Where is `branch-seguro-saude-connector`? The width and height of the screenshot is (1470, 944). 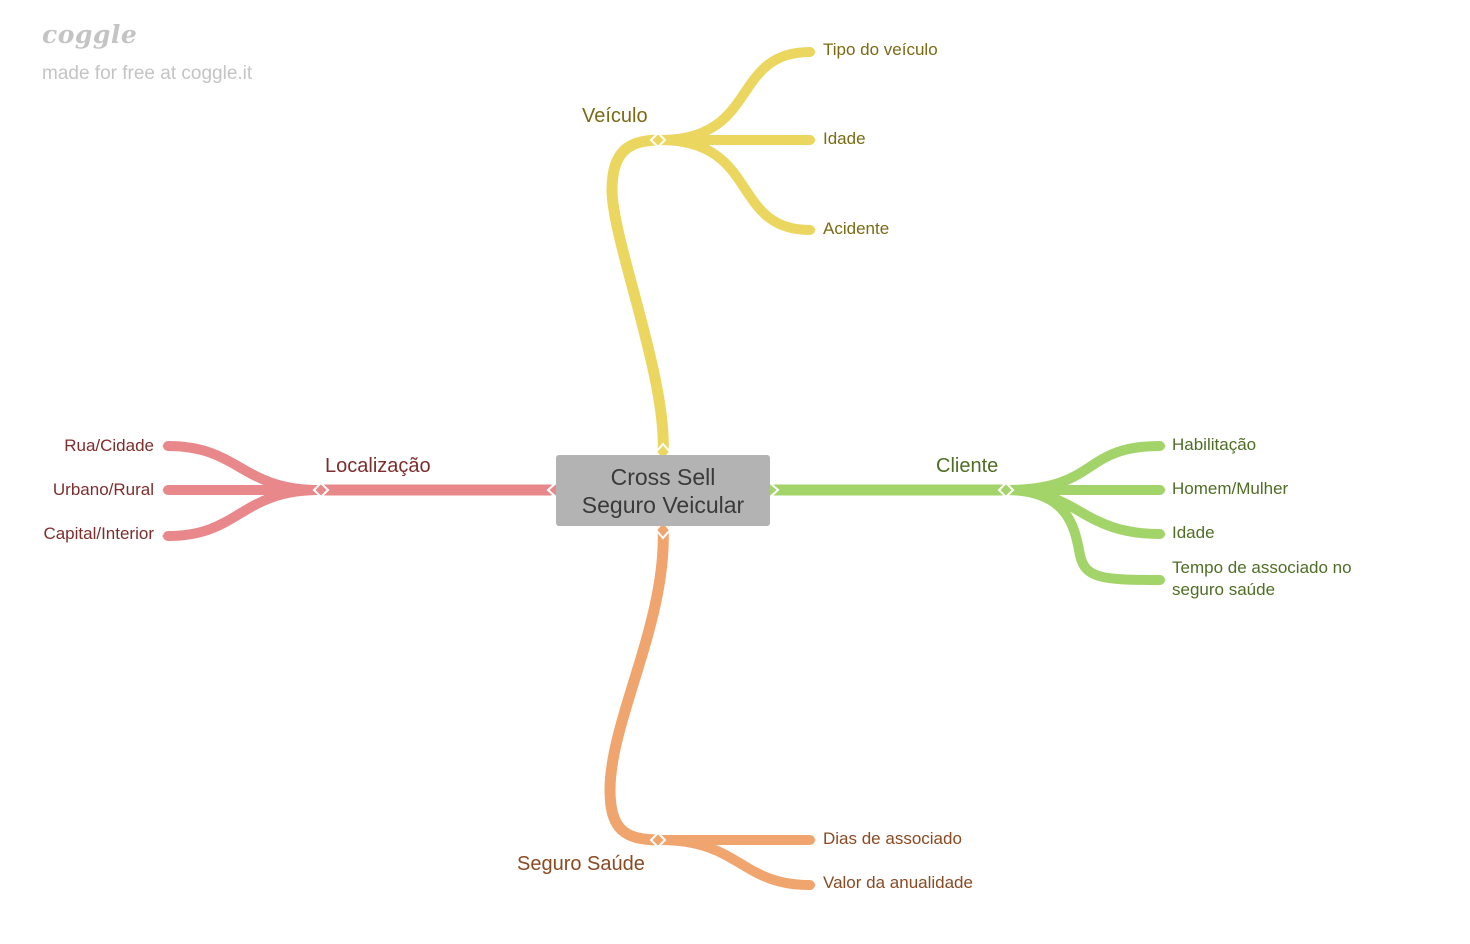
branch-seguro-saude-connector is located at coordinates (636, 683).